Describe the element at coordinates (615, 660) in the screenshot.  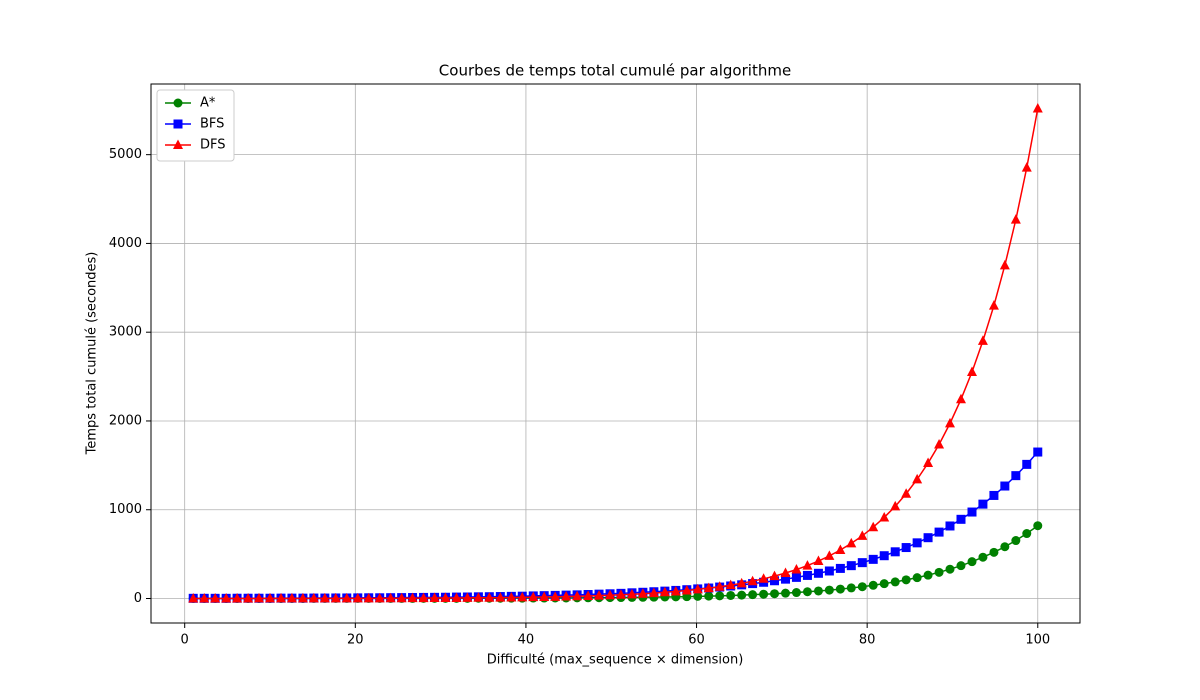
I see `x-axis-label: Difficulté (max_sequence × dimension)` at that location.